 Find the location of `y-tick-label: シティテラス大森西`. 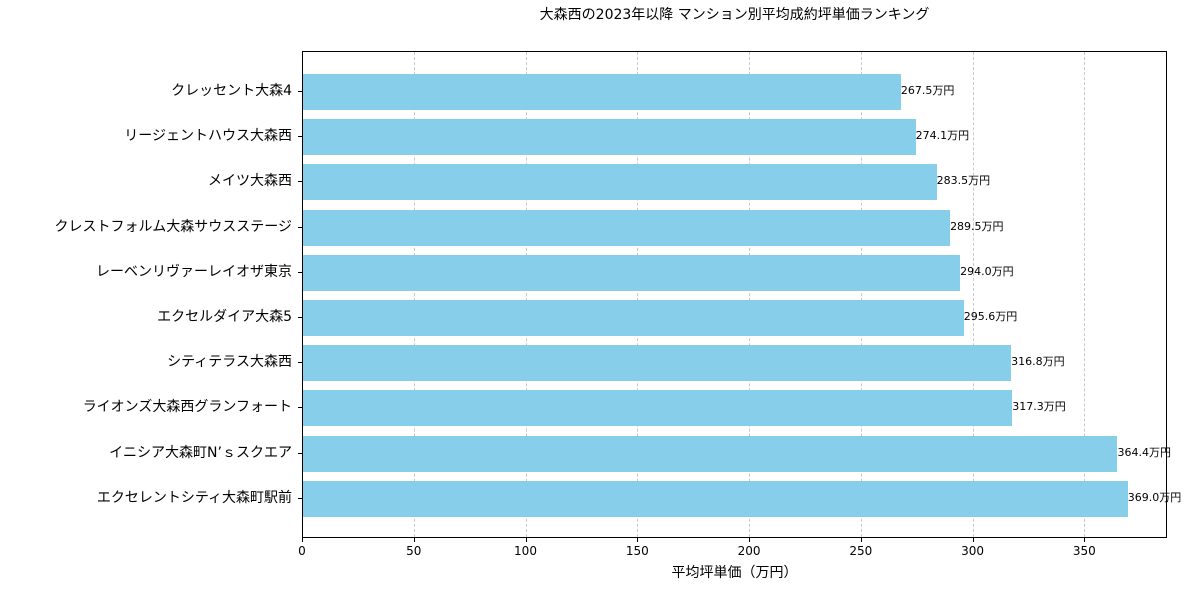

y-tick-label: シティテラス大森西 is located at coordinates (229, 362).